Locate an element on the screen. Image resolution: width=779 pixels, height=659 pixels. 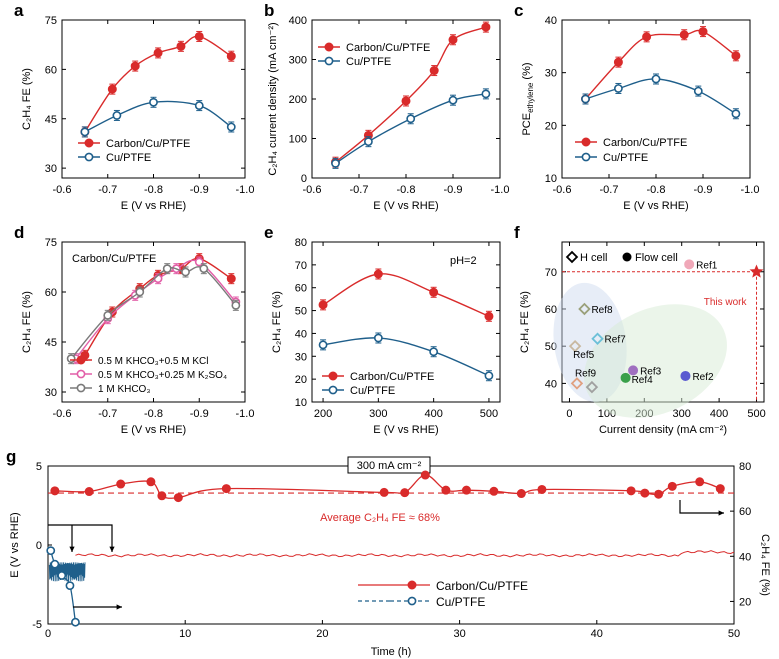
y-tick-label-right: 80 is located at coordinates (745, 467).